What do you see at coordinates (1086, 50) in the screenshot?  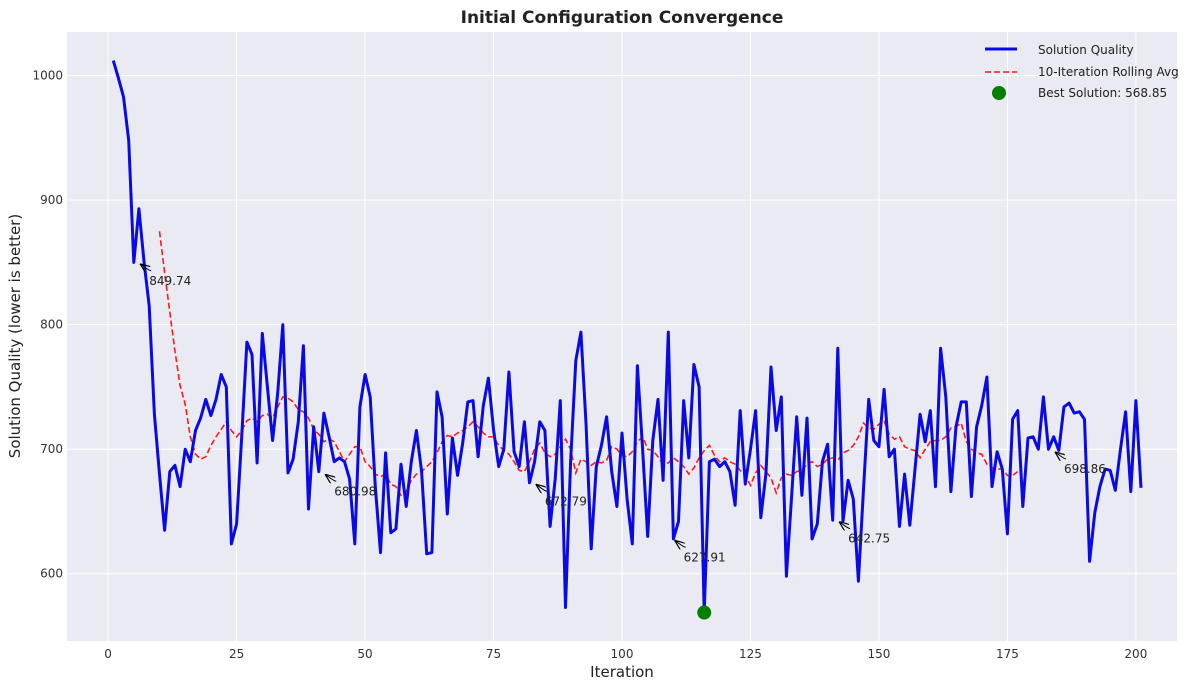 I see `legend-solution-label: Solution Quality` at bounding box center [1086, 50].